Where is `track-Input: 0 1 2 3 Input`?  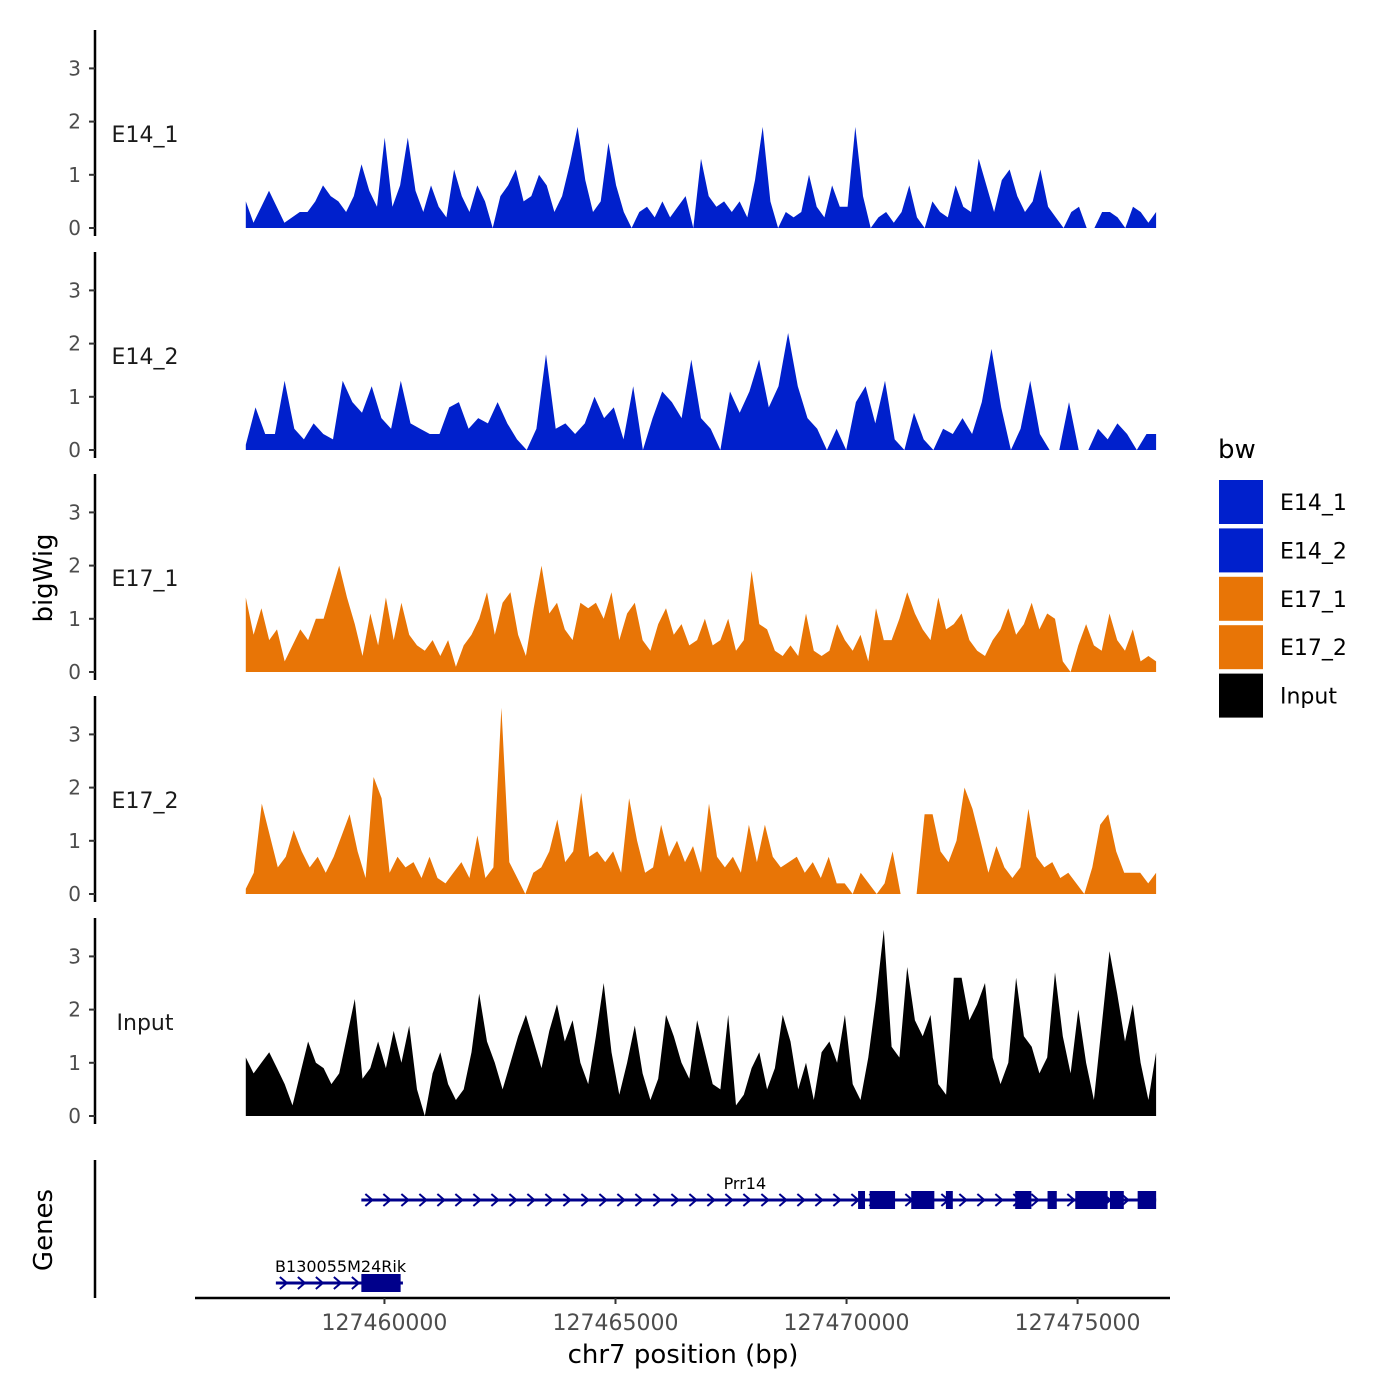
track-Input: 0 1 2 3 Input is located at coordinates (612, 1023).